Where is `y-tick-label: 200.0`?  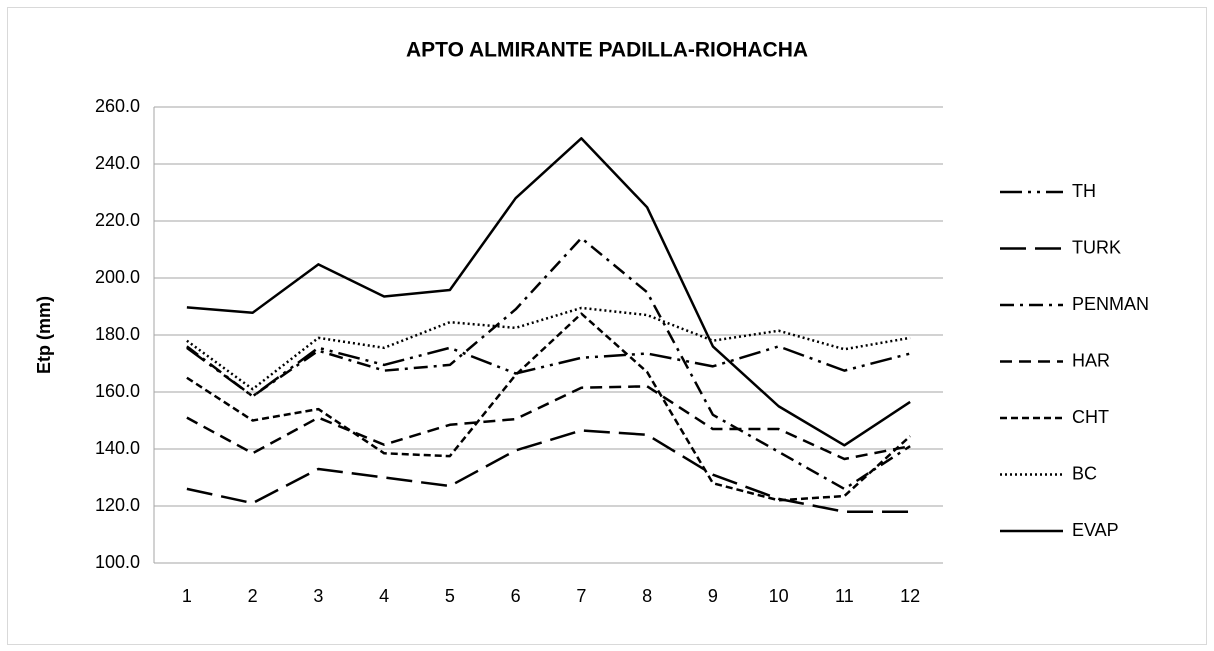
y-tick-label: 200.0 is located at coordinates (117, 277).